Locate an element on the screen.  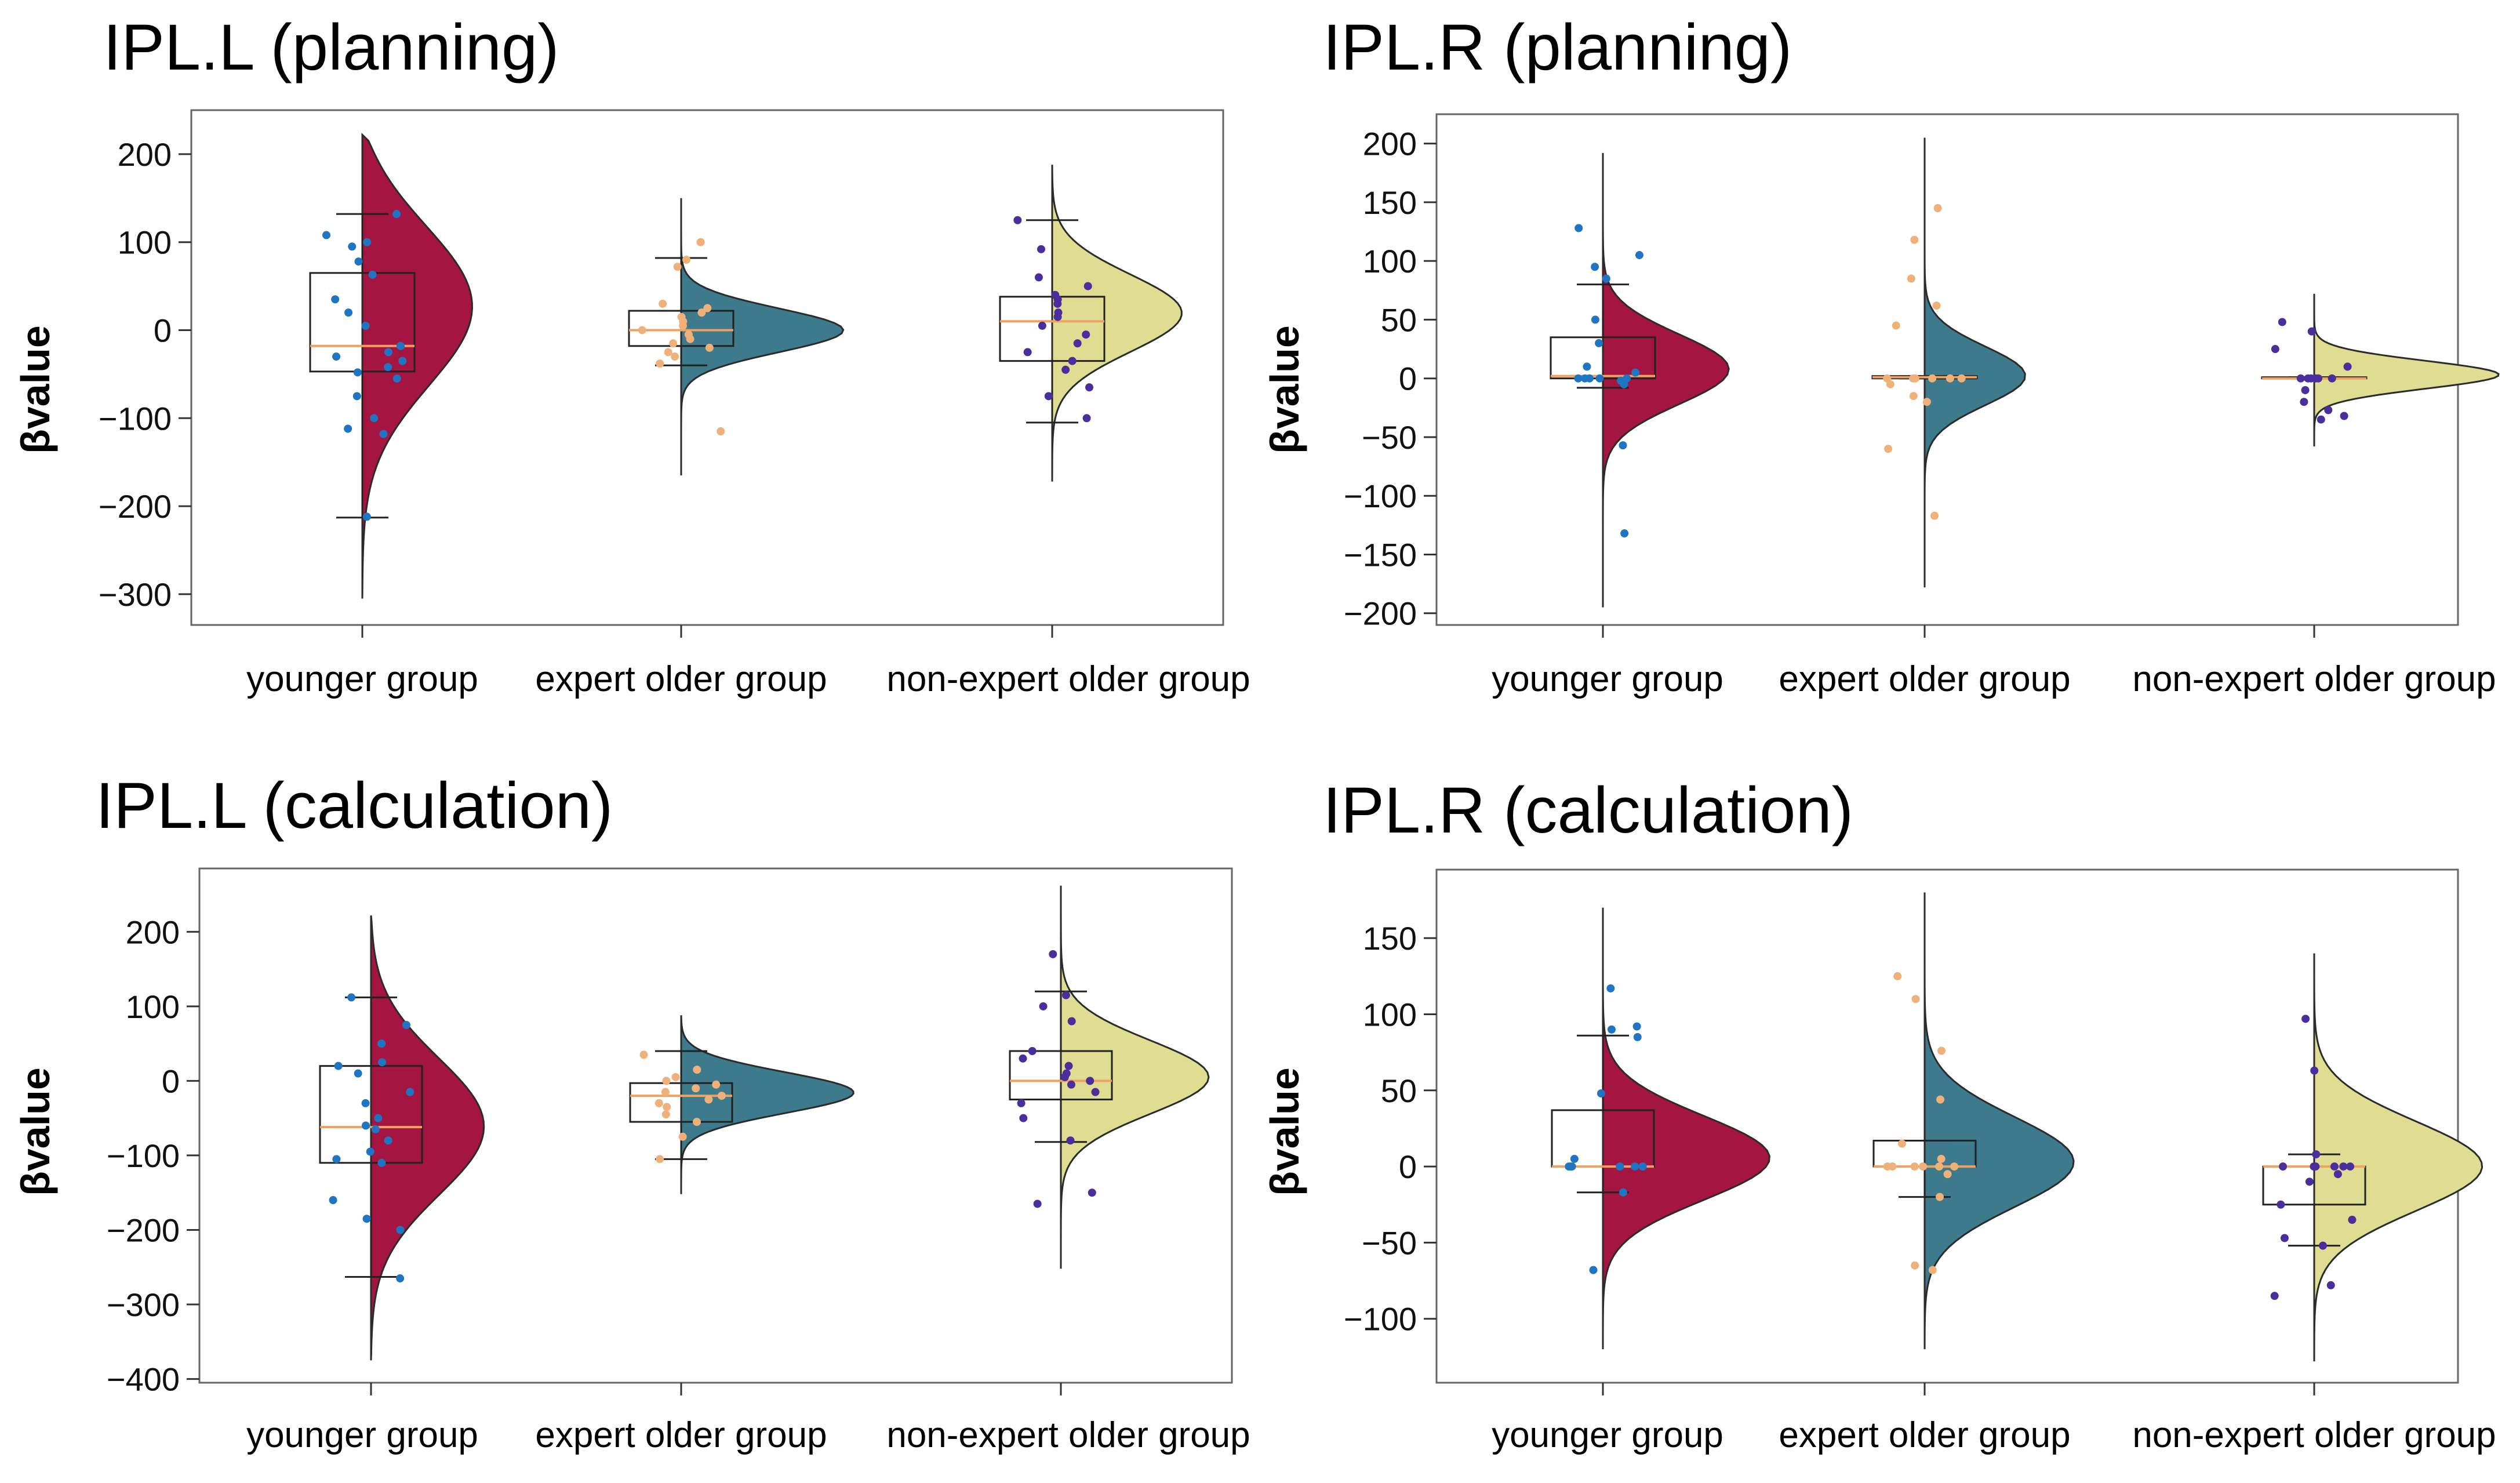
panel-title: IPL.L (planning) is located at coordinates (331, 47).